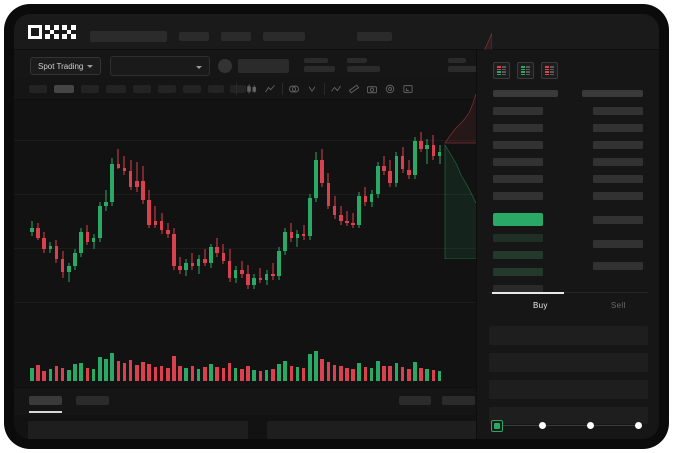 Image resolution: width=673 pixels, height=453 pixels. Describe the element at coordinates (463, 65) in the screenshot. I see `stat-low` at that location.